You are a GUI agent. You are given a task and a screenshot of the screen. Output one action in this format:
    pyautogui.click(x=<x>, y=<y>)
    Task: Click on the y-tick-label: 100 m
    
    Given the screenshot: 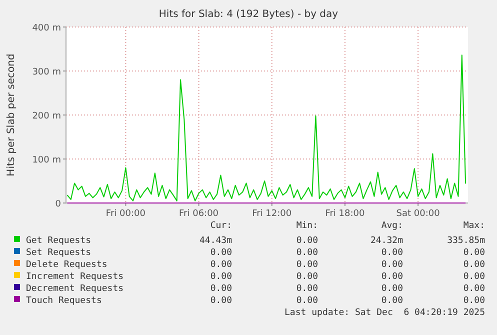 What is the action you would take?
    pyautogui.click(x=46, y=161)
    